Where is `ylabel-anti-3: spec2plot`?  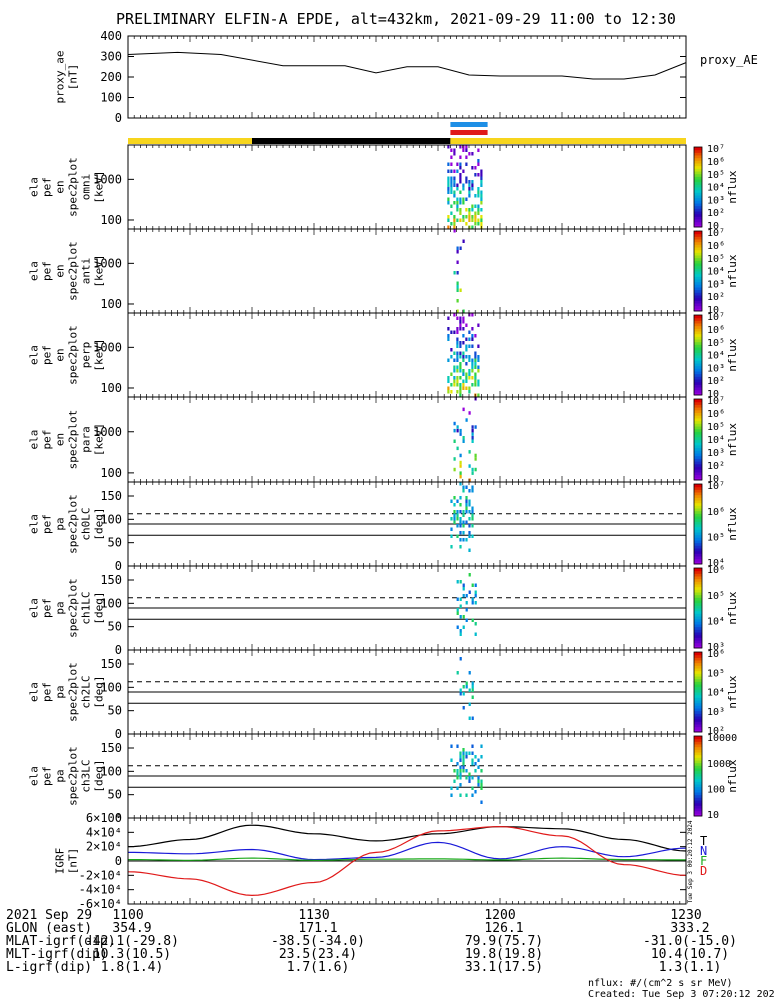 ylabel-anti-3: spec2plot is located at coordinates (73, 271).